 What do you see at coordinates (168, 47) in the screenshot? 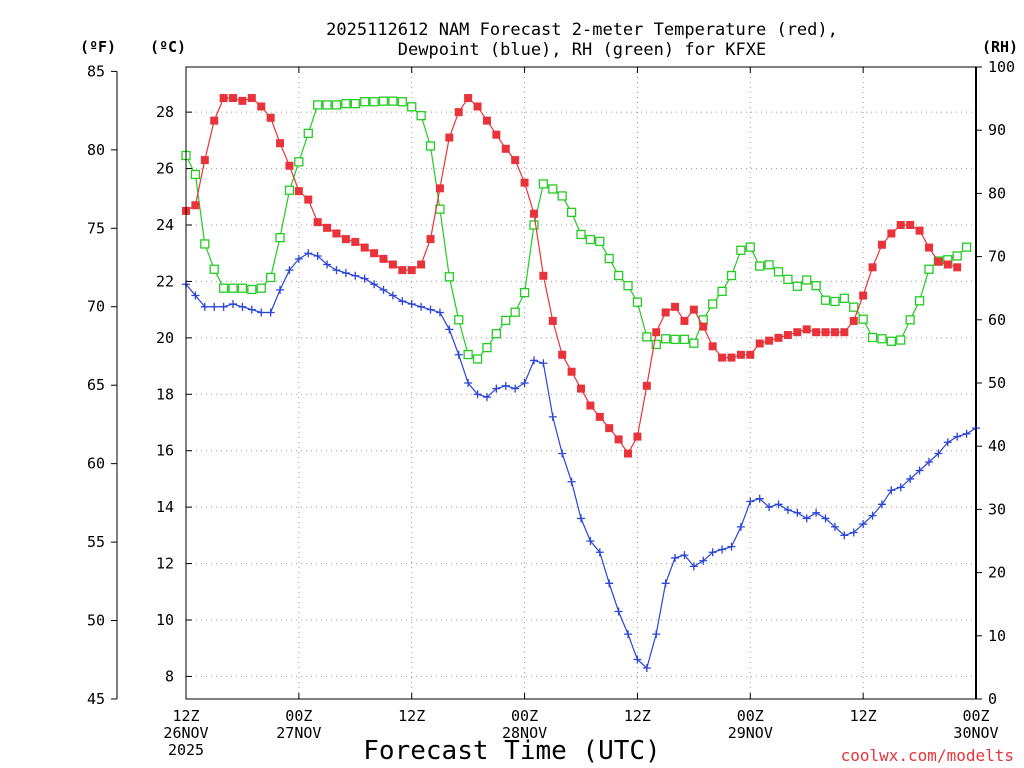
I see `celsius-unit-label: (ºC)` at bounding box center [168, 47].